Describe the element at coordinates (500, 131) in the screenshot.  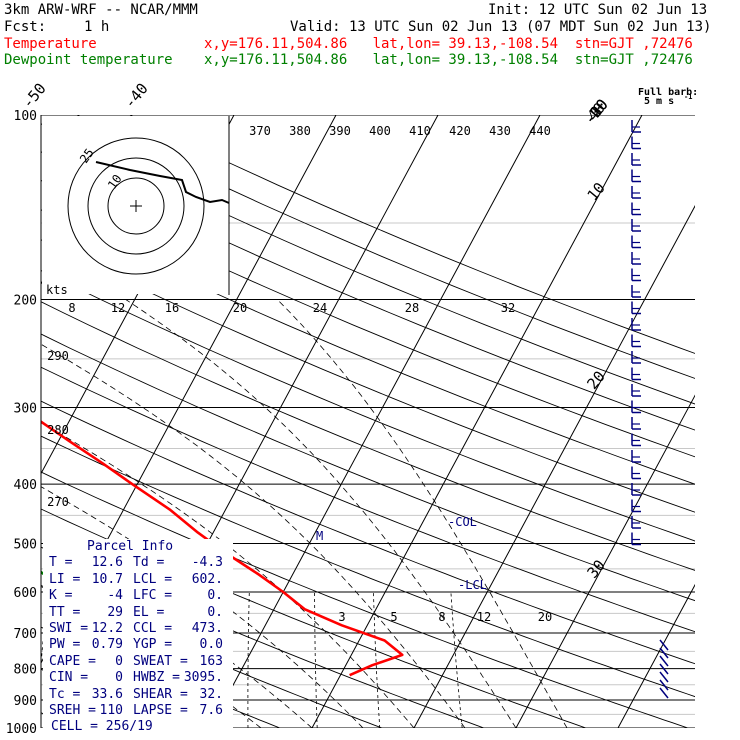
I see `theta-label: 430` at that location.